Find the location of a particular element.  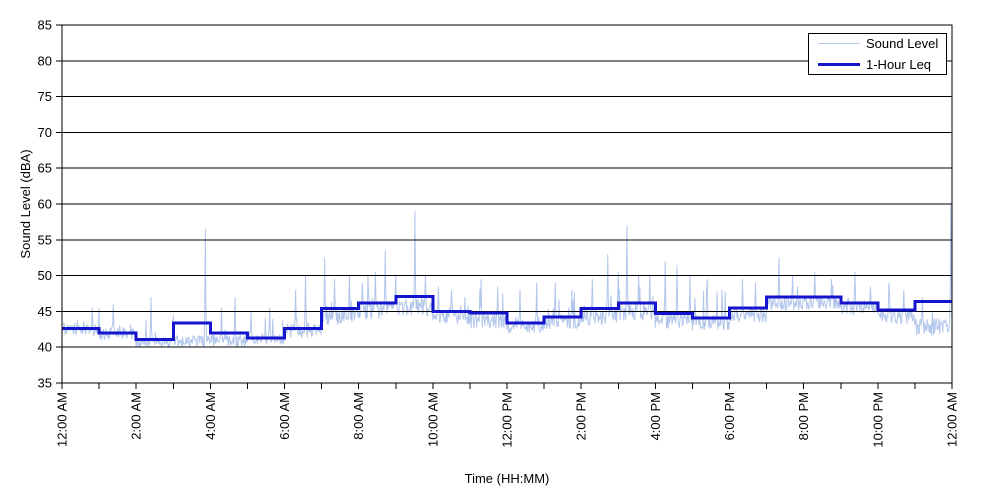

x-tick-label: 6:00 AM is located at coordinates (284, 416).